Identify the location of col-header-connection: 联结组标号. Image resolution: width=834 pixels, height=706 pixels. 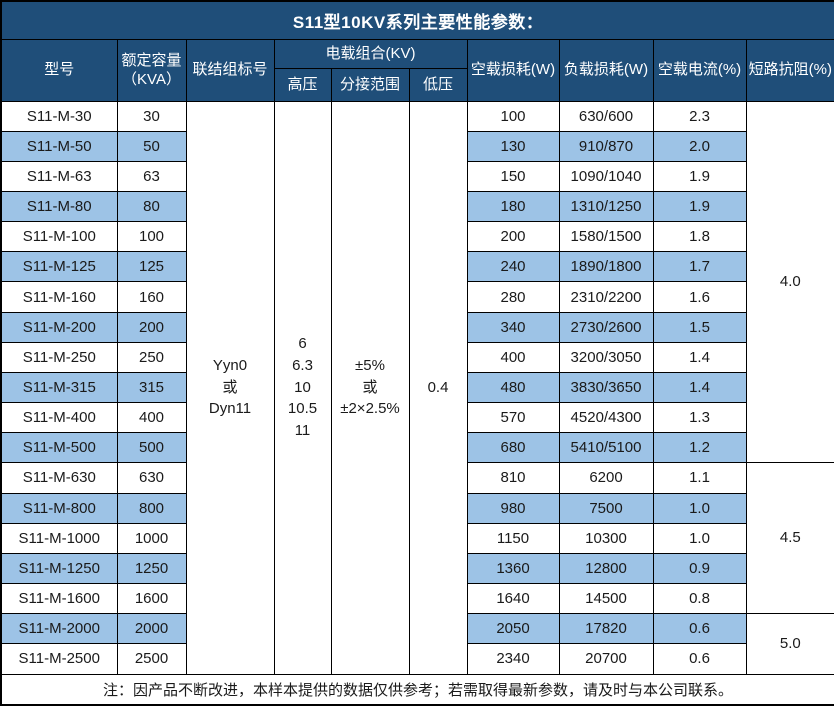
(230, 70).